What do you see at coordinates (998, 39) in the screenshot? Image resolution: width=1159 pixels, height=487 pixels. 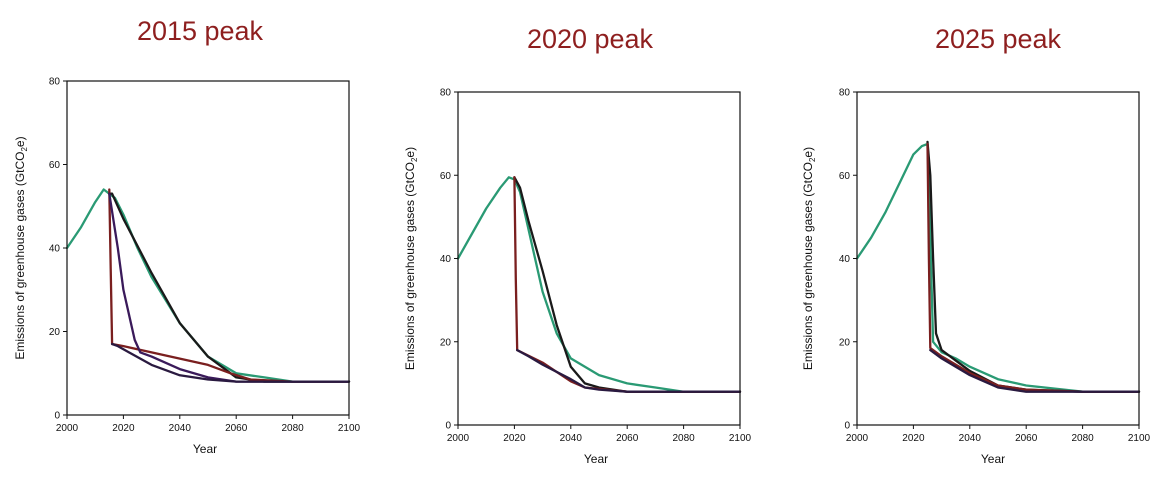 I see `chart-title: 2025 peak` at bounding box center [998, 39].